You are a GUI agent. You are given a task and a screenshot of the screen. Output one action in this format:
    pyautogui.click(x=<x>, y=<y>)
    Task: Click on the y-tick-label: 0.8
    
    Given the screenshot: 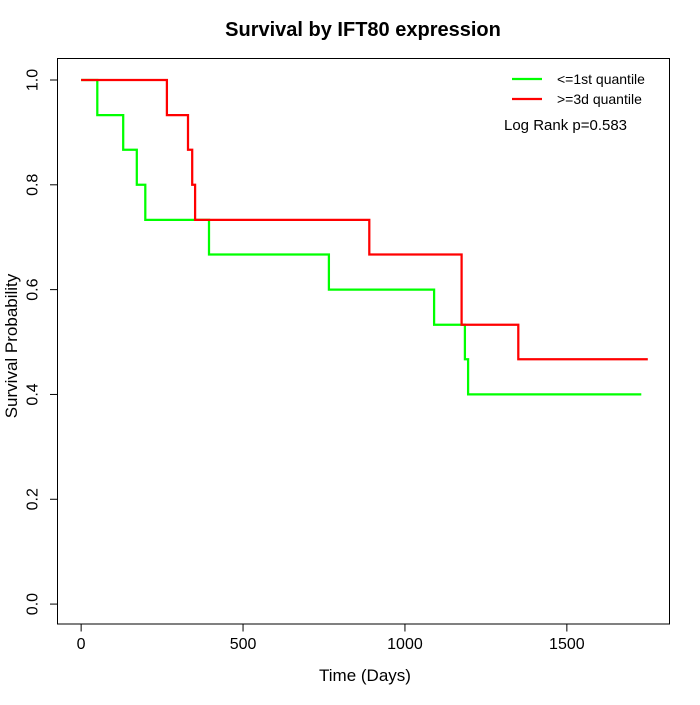 What is the action you would take?
    pyautogui.click(x=33, y=185)
    